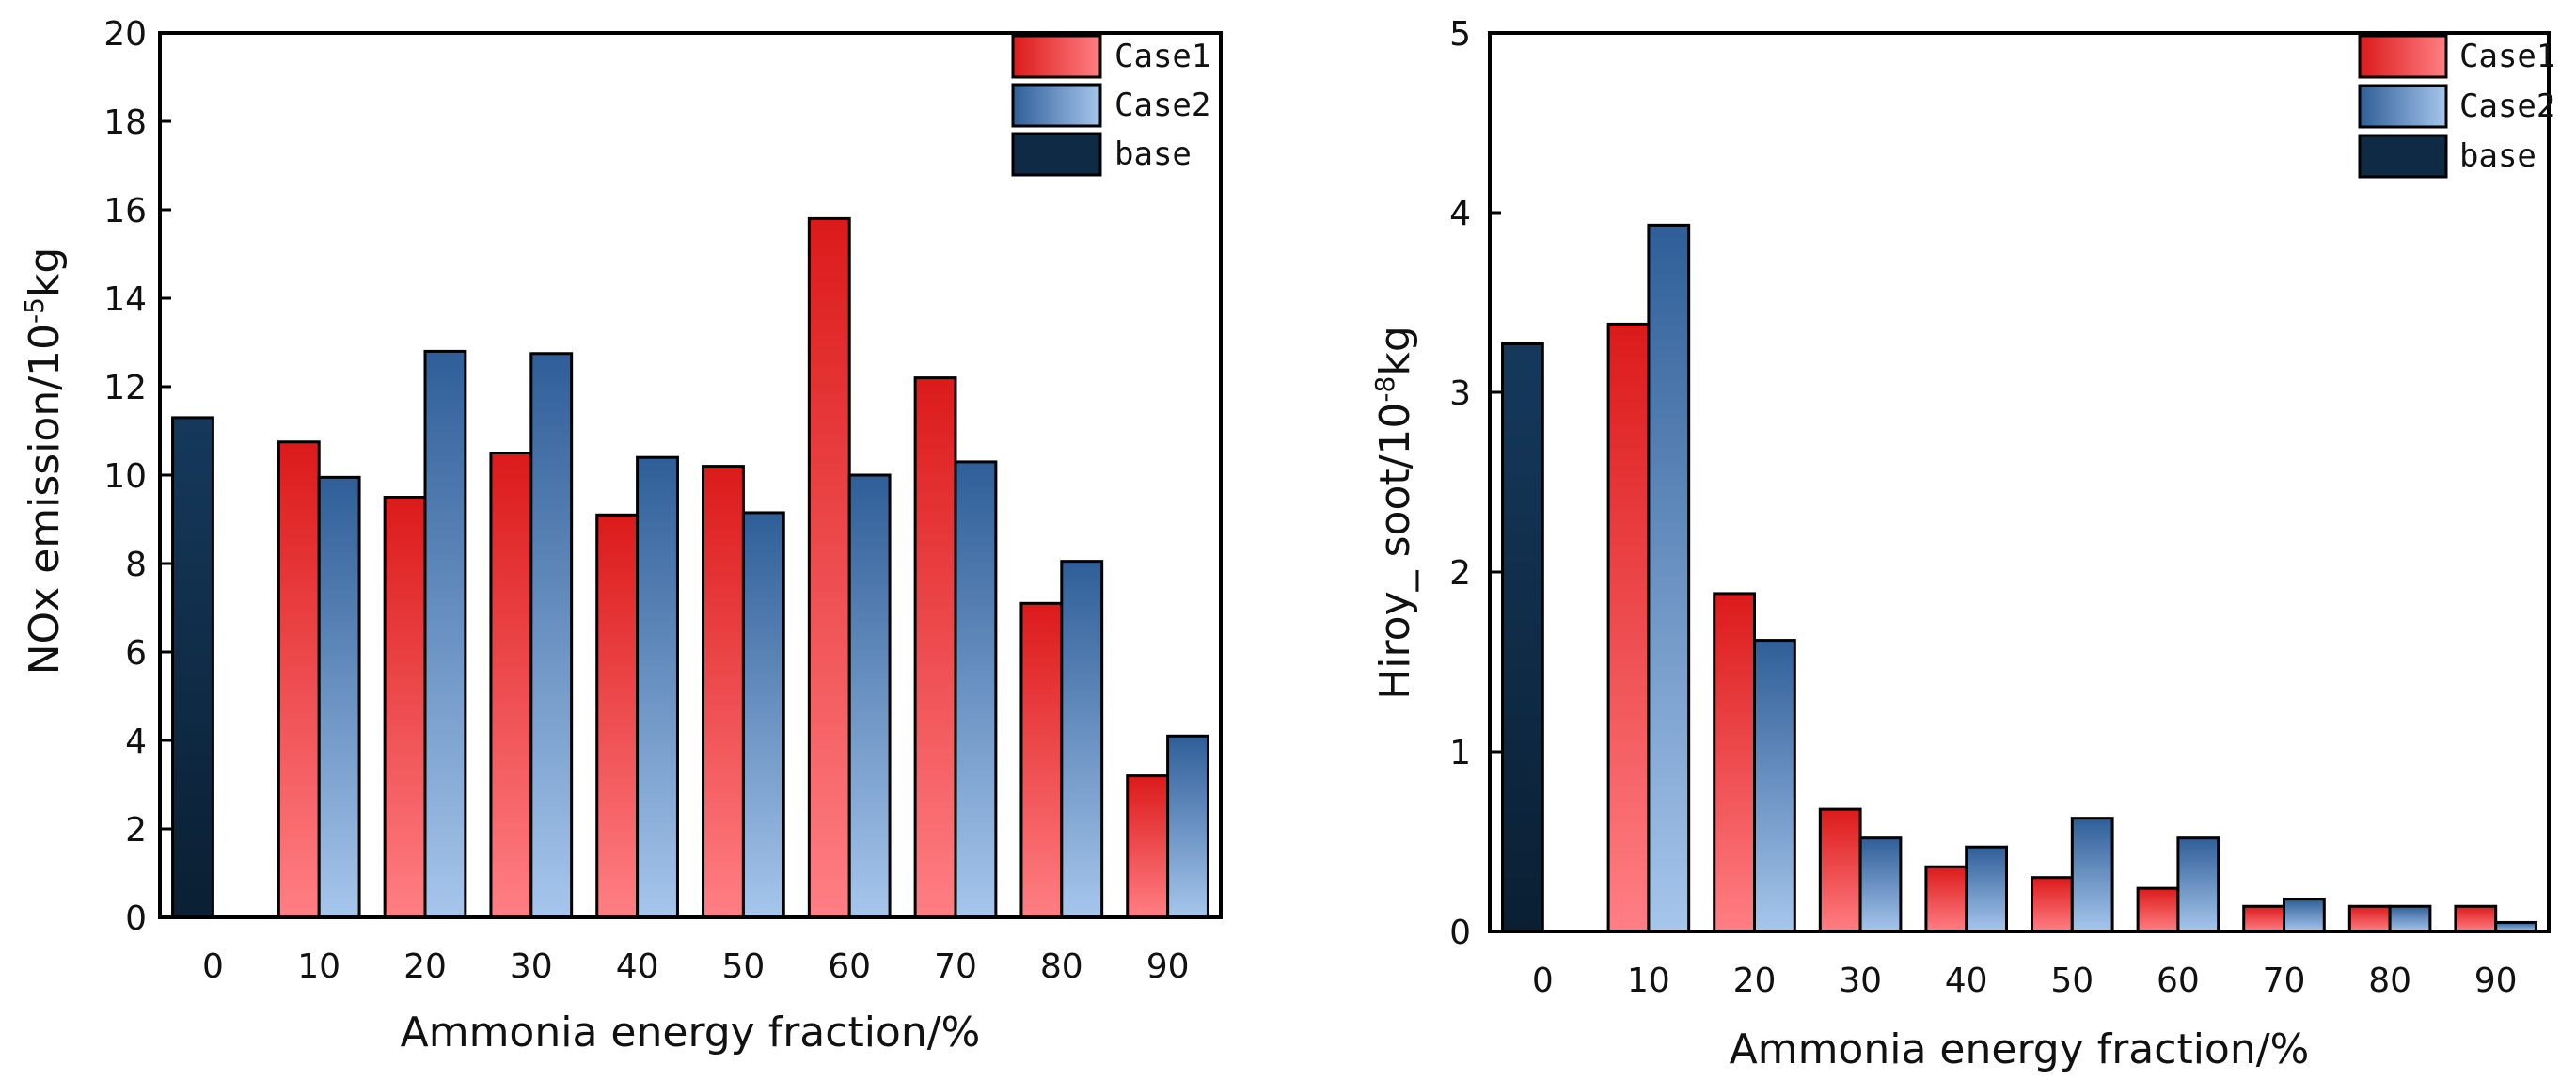  I want to click on y-tick-label: 6, so click(136, 654).